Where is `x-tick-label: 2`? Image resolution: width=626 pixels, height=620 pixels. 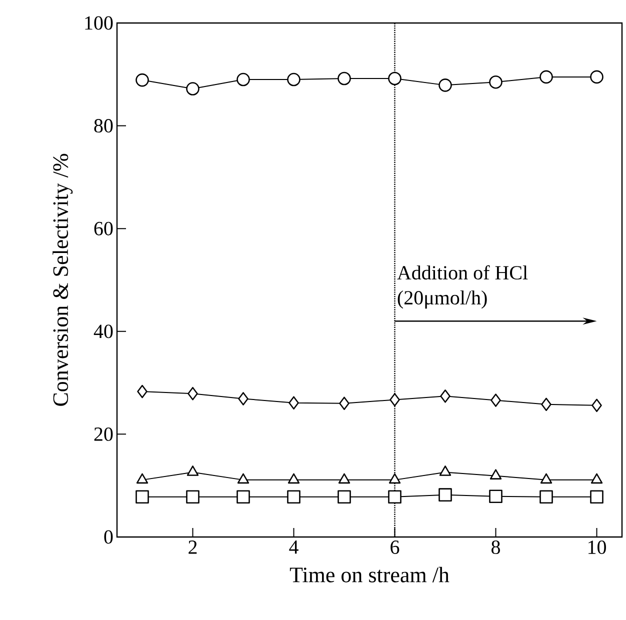 x-tick-label: 2 is located at coordinates (192, 547).